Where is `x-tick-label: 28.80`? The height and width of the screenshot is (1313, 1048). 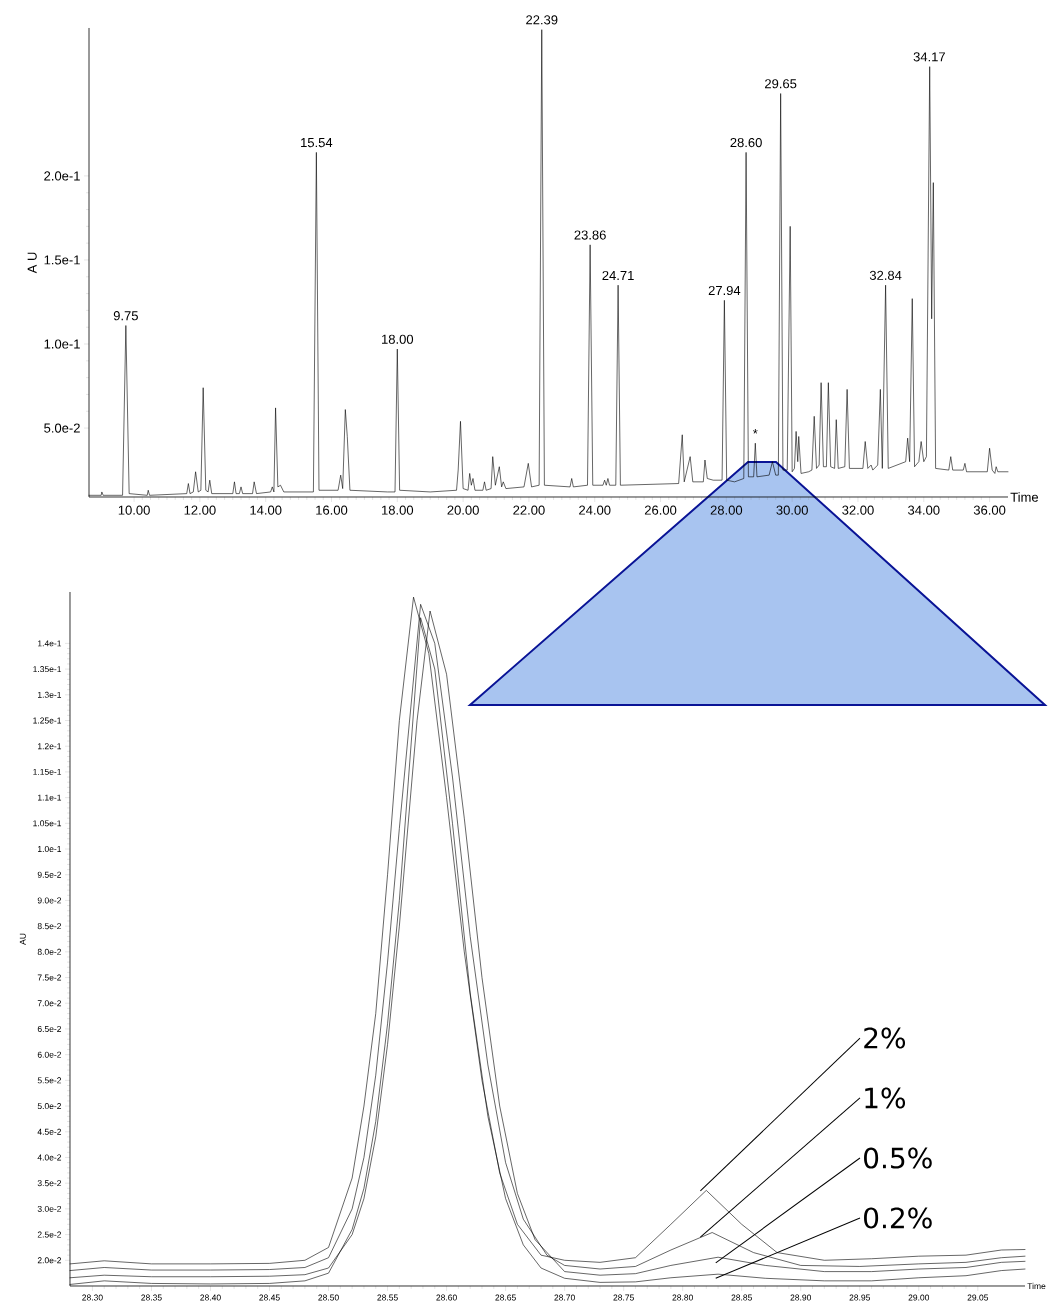 x-tick-label: 28.80 is located at coordinates (683, 1297).